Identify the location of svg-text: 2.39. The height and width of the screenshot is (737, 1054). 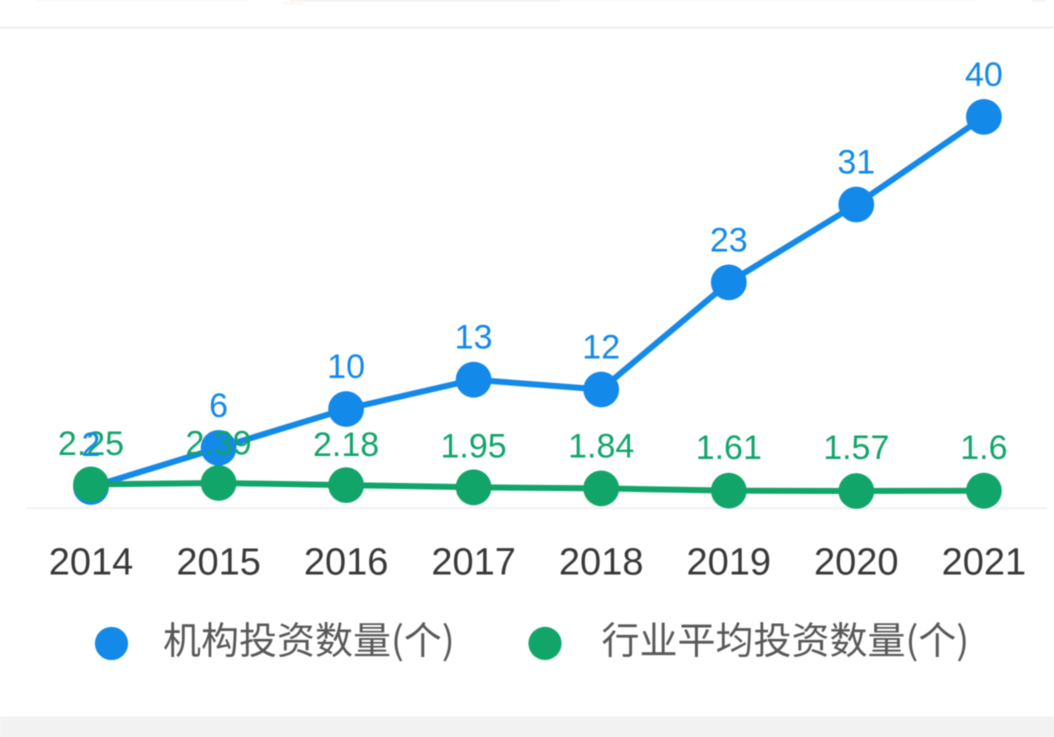
(219, 444).